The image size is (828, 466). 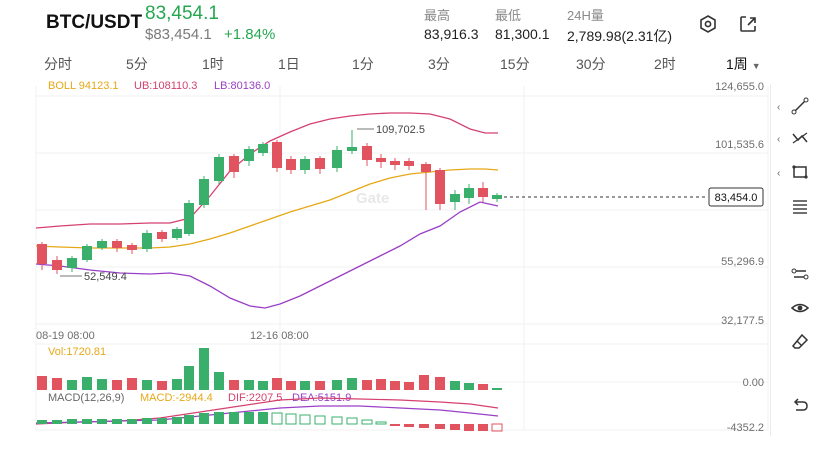 I want to click on change-percent: +1.84%, so click(x=250, y=34).